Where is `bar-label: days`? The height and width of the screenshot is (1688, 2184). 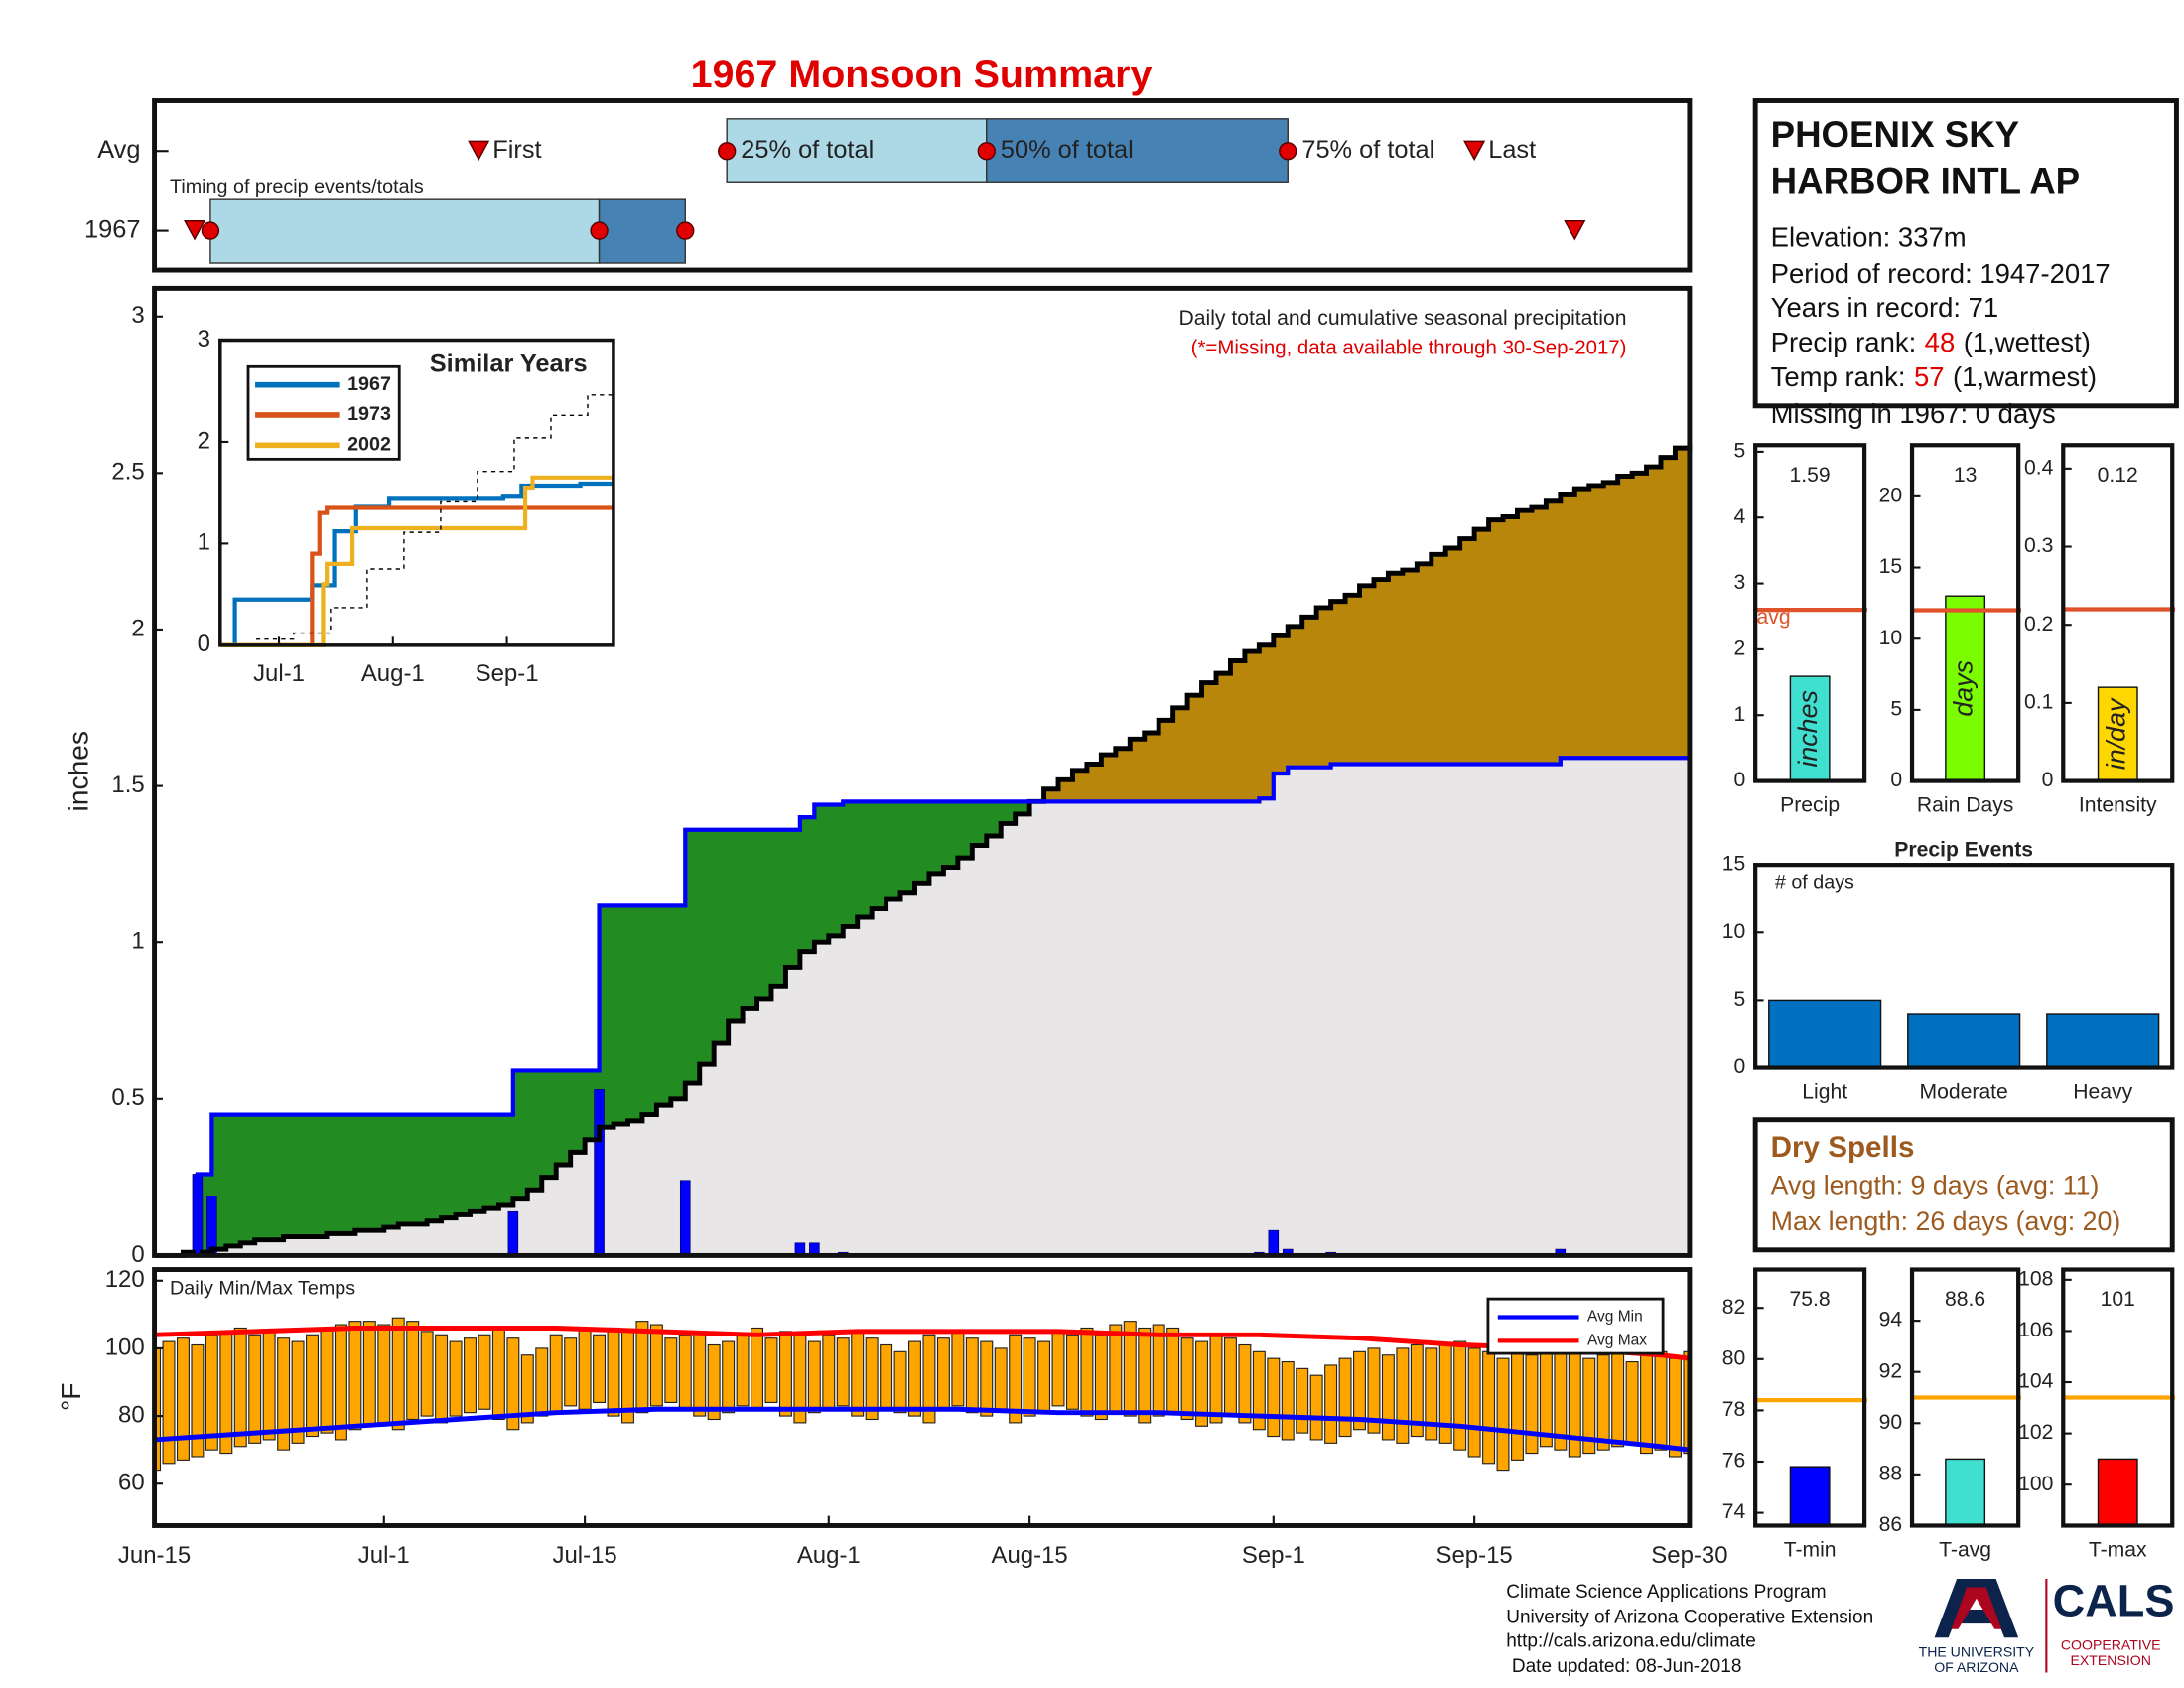
bar-label: days is located at coordinates (1964, 688).